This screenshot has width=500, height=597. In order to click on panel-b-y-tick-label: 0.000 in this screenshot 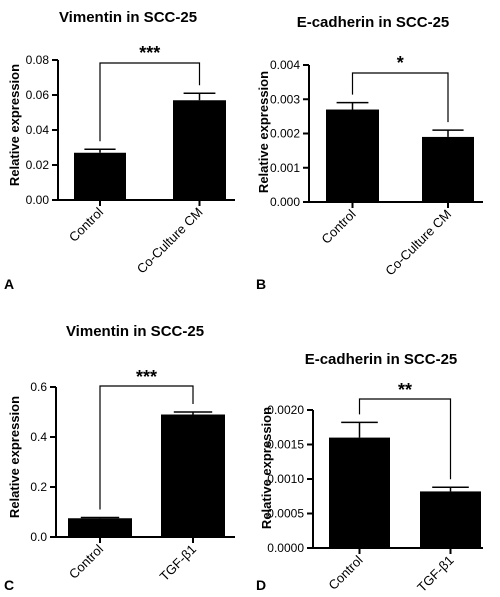, I will do `click(285, 202)`.